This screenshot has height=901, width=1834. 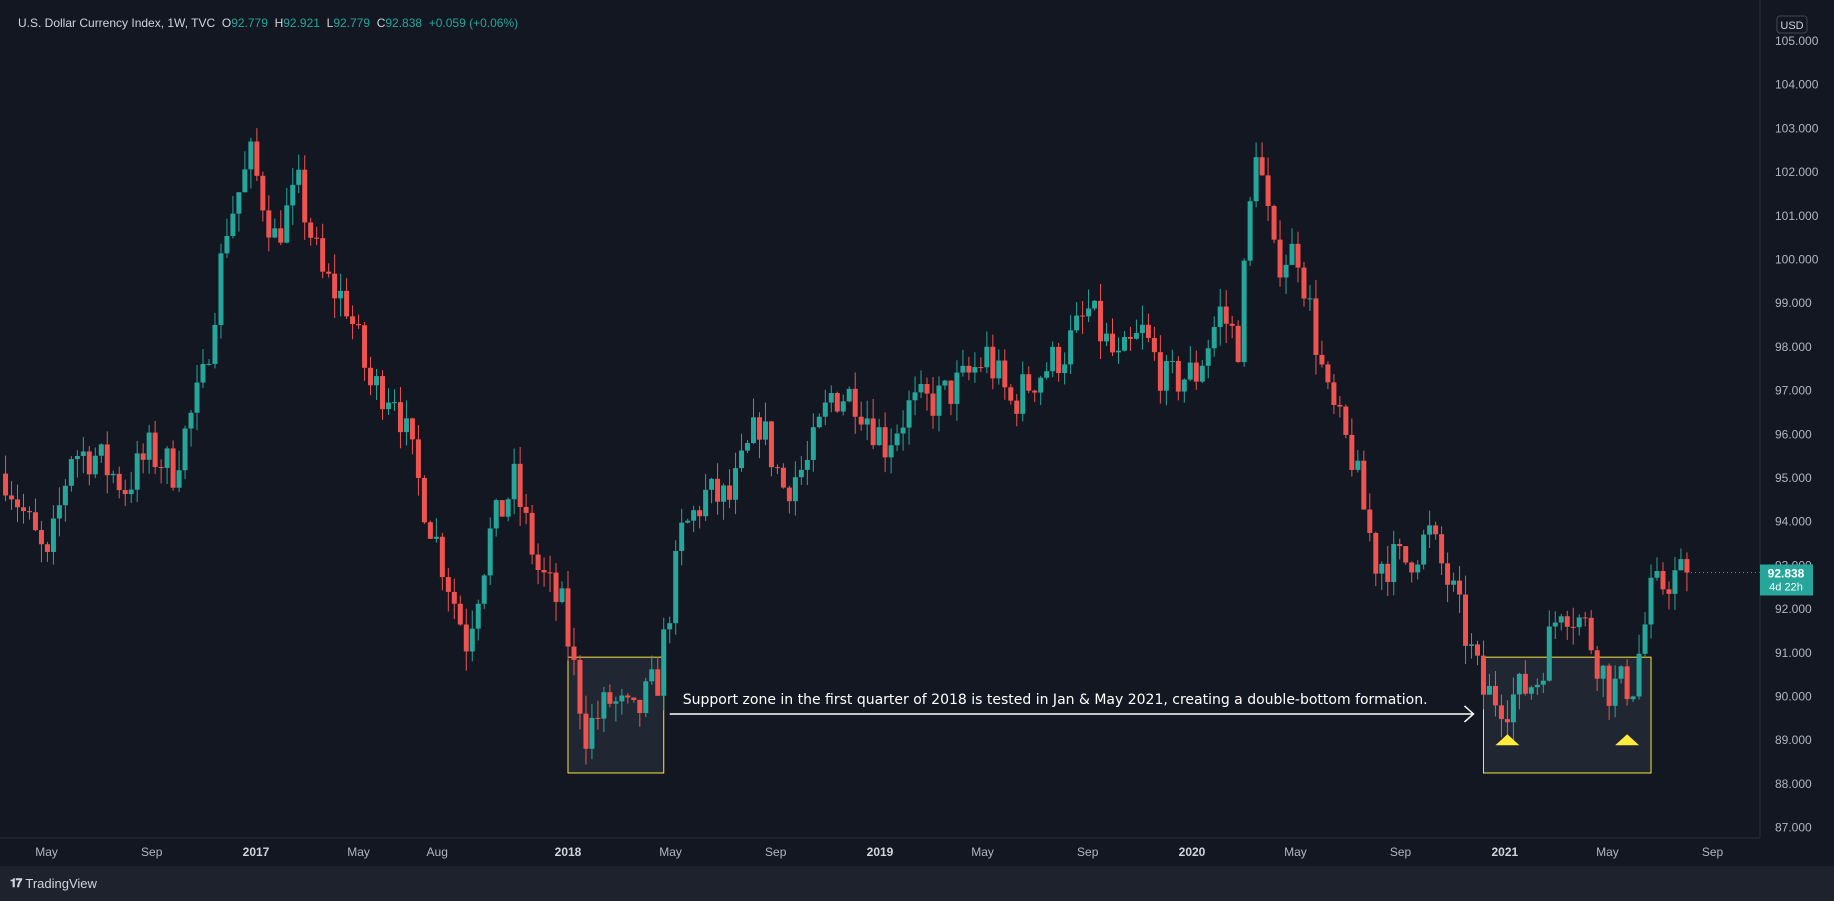 I want to click on y-tick-label: 100.000, so click(x=1797, y=260).